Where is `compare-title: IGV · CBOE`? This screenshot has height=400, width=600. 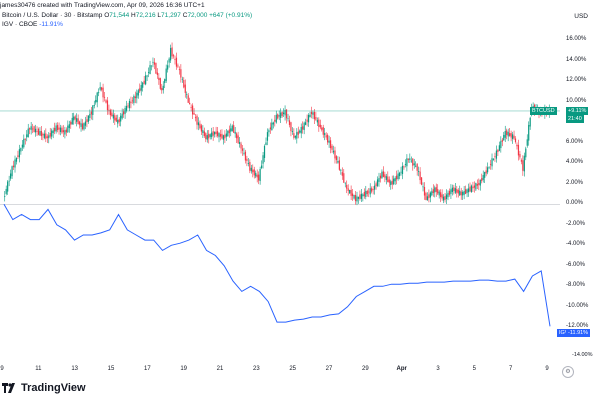 compare-title: IGV · CBOE is located at coordinates (20, 24).